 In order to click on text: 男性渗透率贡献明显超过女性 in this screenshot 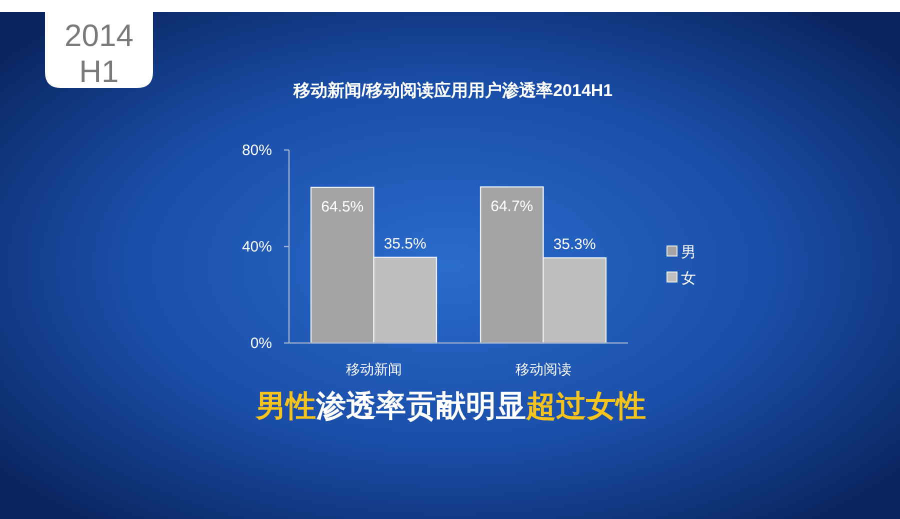, I will do `click(450, 406)`.